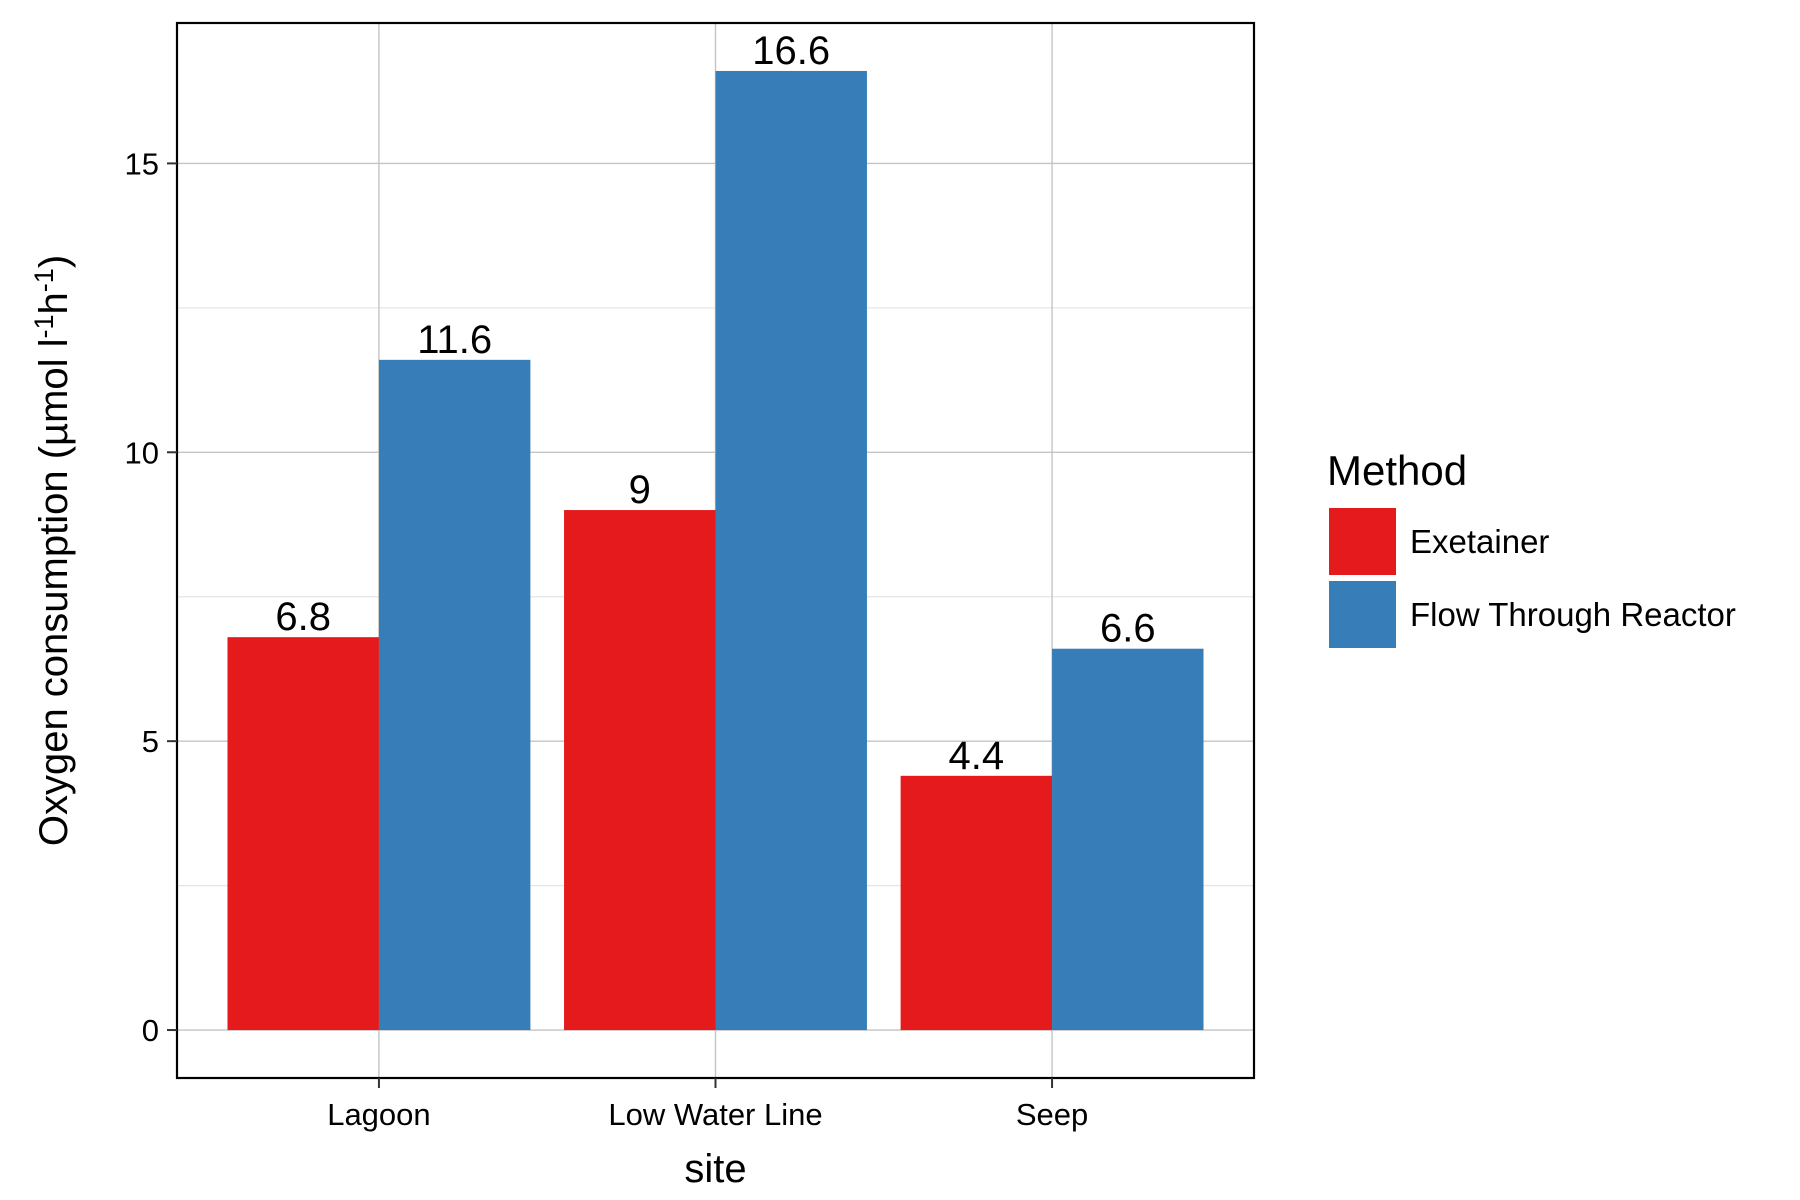 The height and width of the screenshot is (1200, 1800). Describe the element at coordinates (791, 51) in the screenshot. I see `bar-value-label: 16.6` at that location.